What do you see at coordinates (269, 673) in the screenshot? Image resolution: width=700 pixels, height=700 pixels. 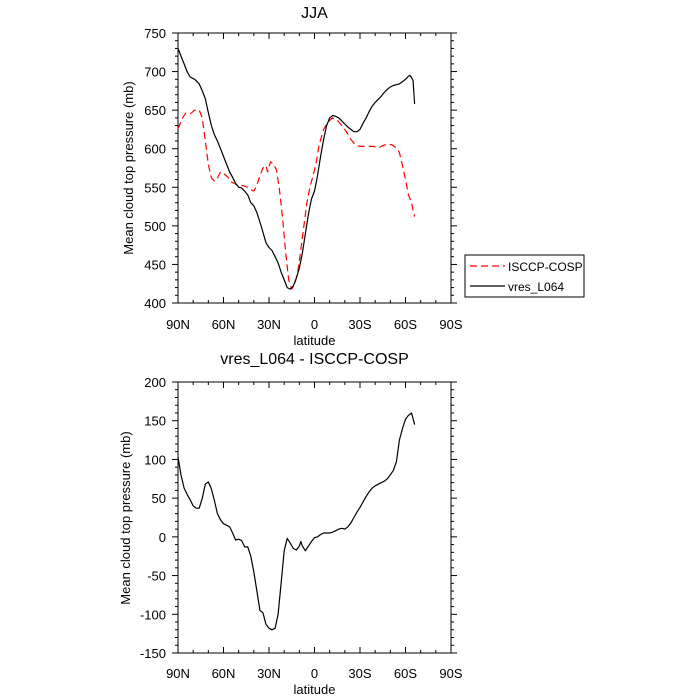 I see `panel2-x-tick-label: 30N` at bounding box center [269, 673].